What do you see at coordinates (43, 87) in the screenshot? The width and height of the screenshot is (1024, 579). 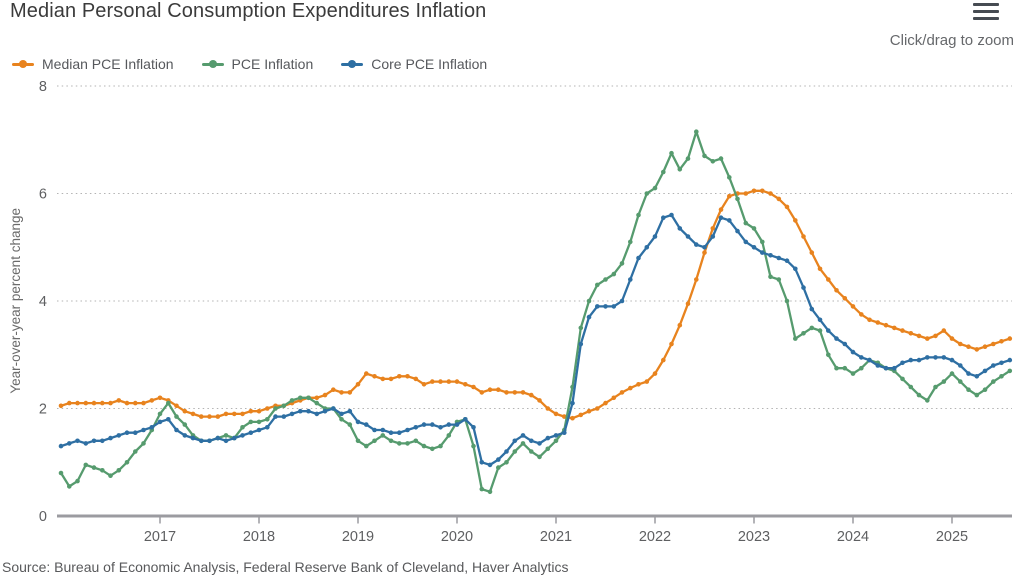 I see `y-tick-label: 8` at bounding box center [43, 87].